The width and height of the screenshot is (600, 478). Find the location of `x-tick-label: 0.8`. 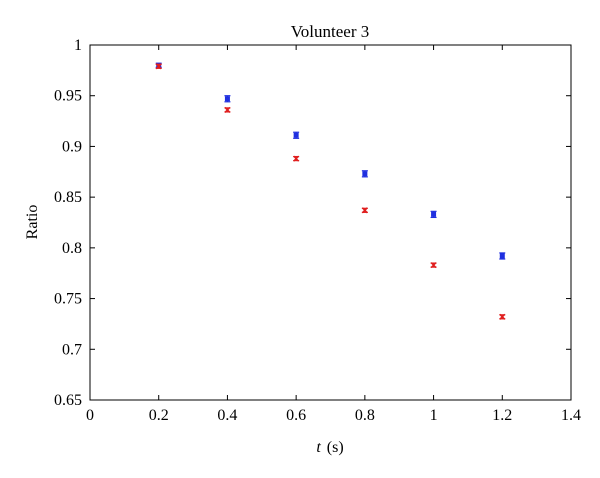

x-tick-label: 0.8 is located at coordinates (365, 415).